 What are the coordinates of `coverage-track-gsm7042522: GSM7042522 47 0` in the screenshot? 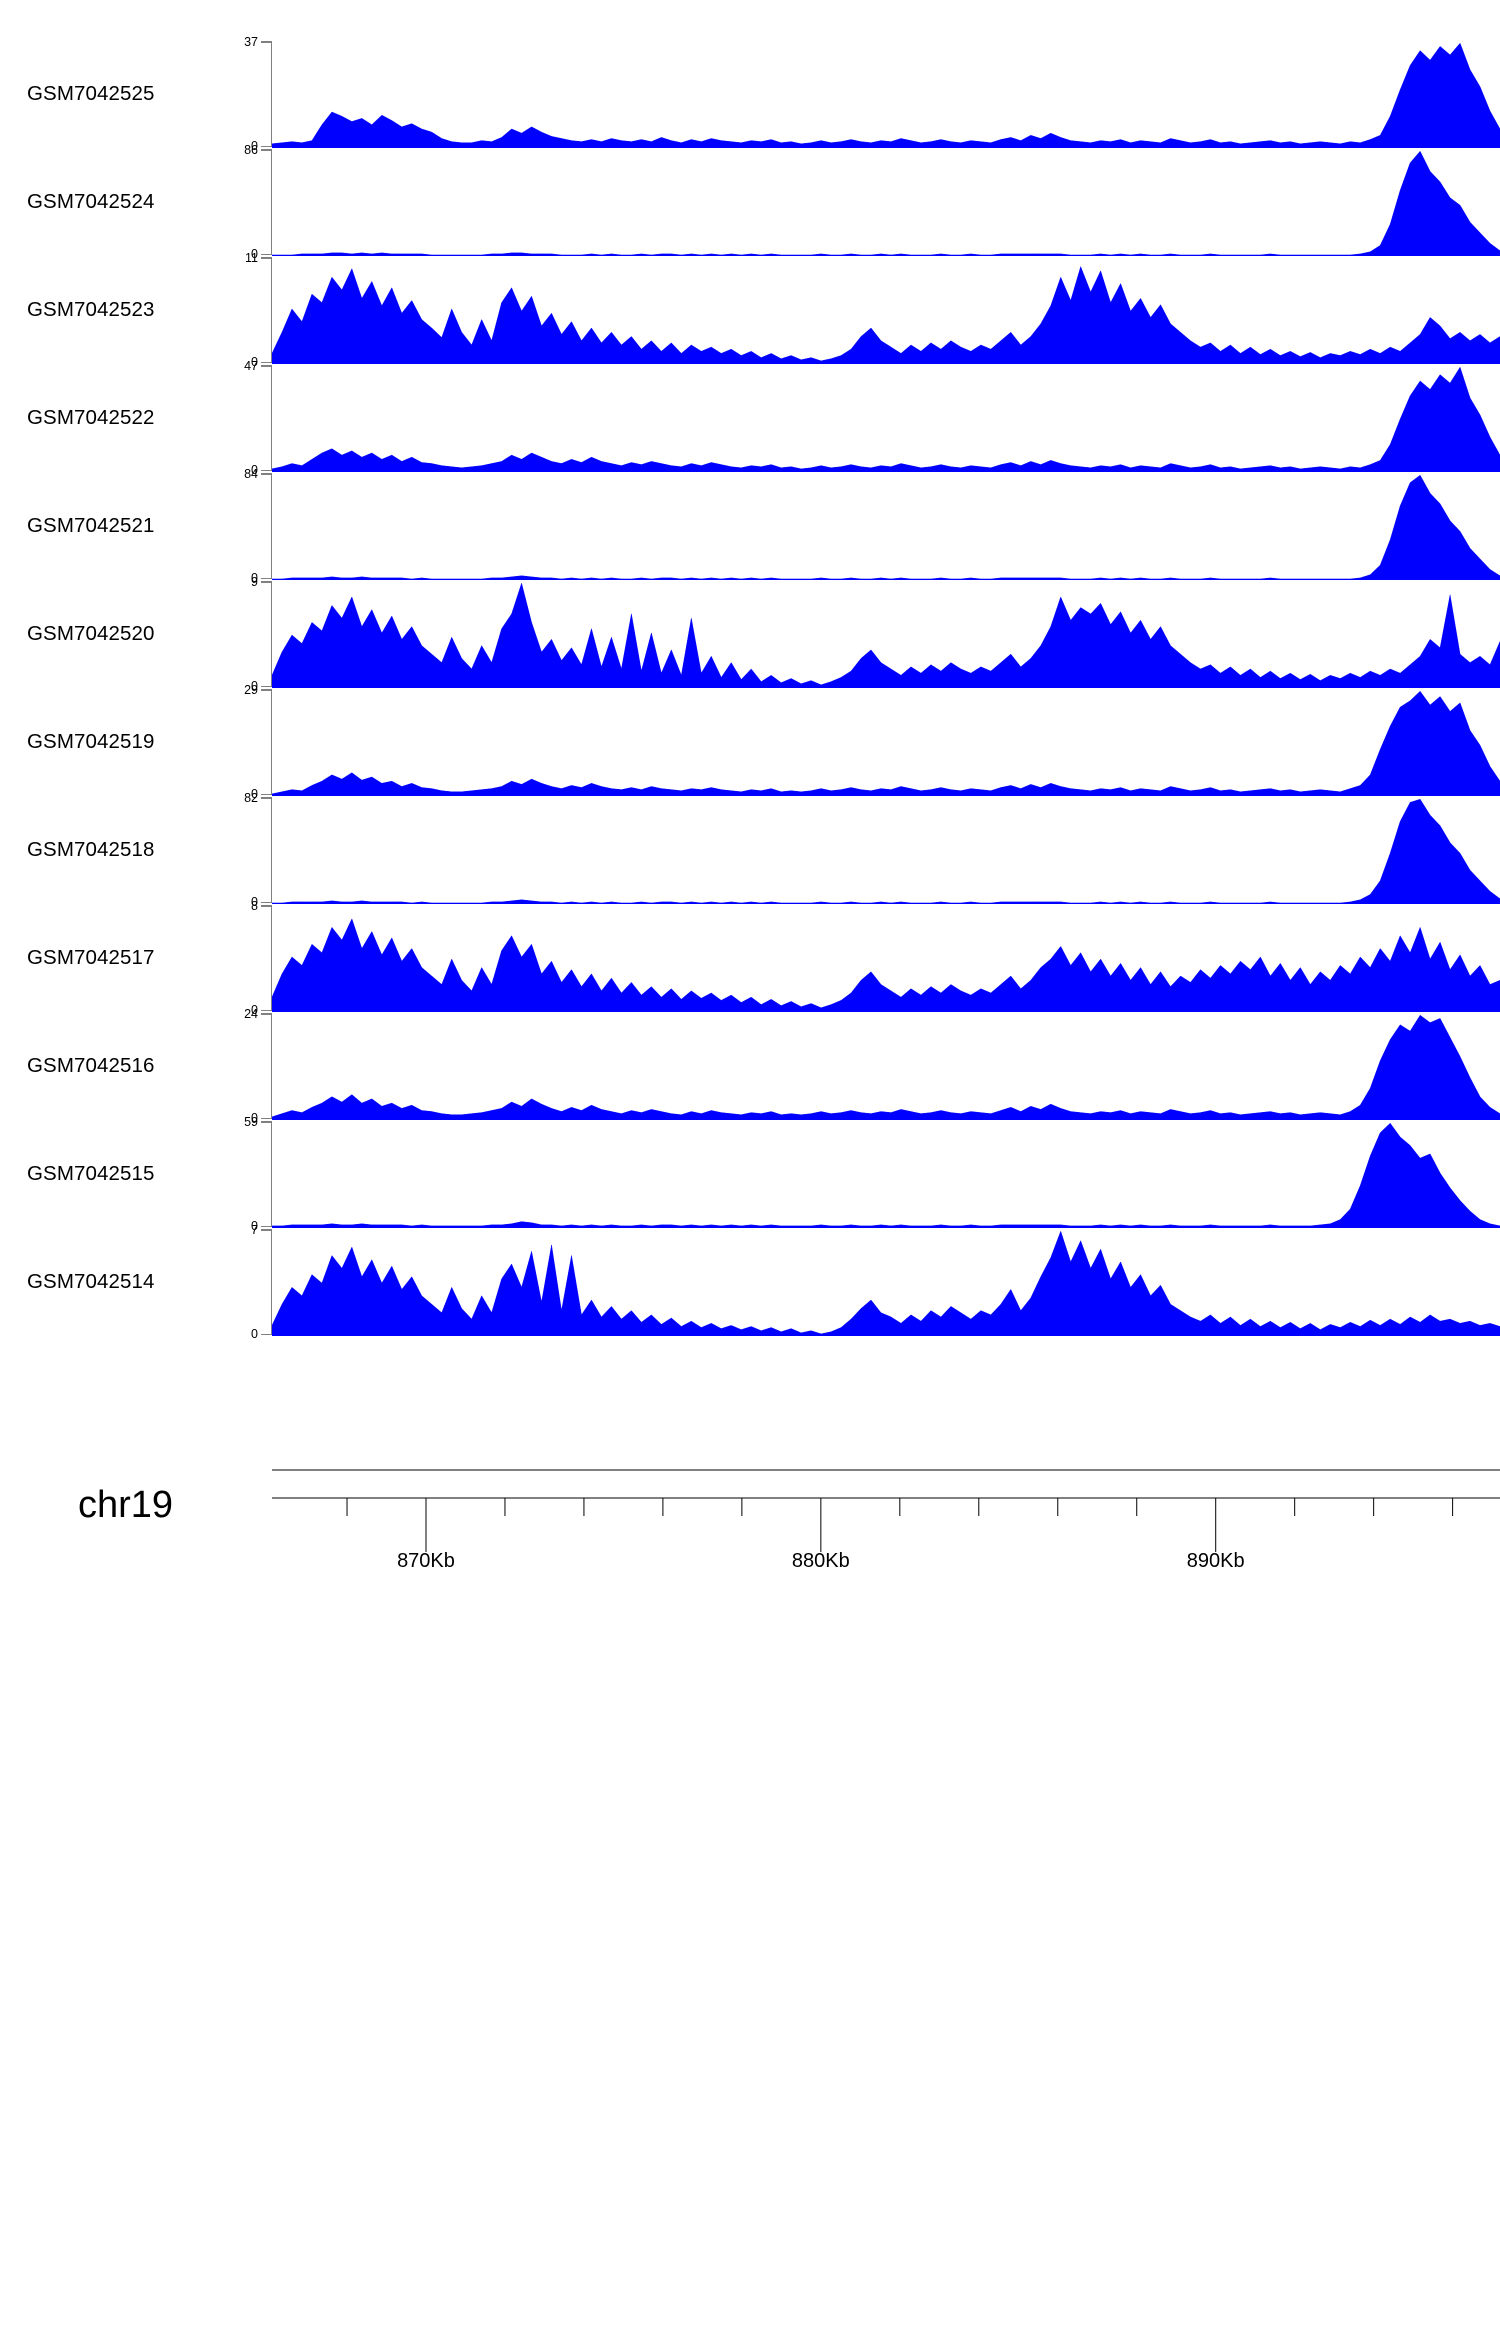 It's located at (750, 418).